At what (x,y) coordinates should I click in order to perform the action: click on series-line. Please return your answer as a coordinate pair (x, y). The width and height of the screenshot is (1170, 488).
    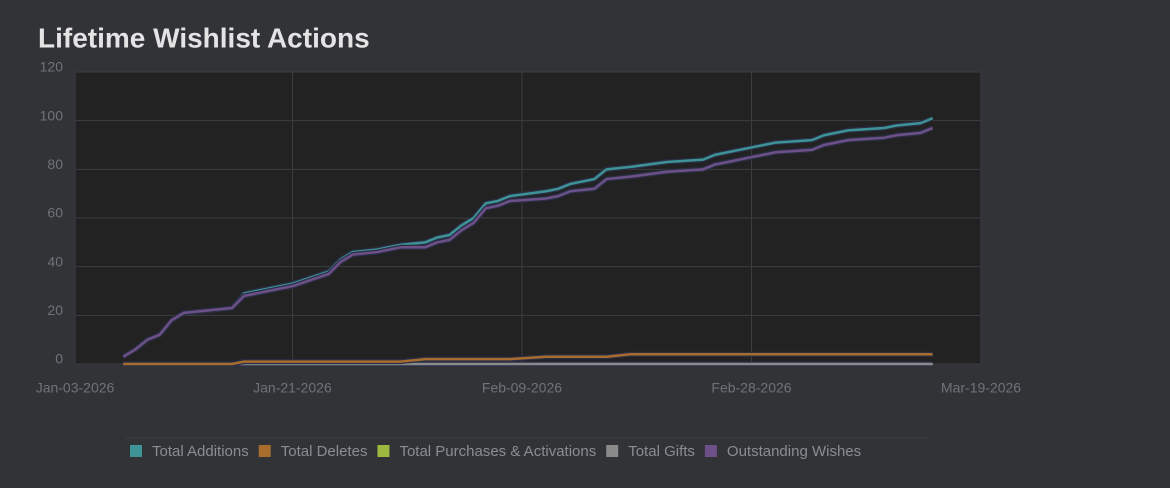
    Looking at the image, I should click on (528, 359).